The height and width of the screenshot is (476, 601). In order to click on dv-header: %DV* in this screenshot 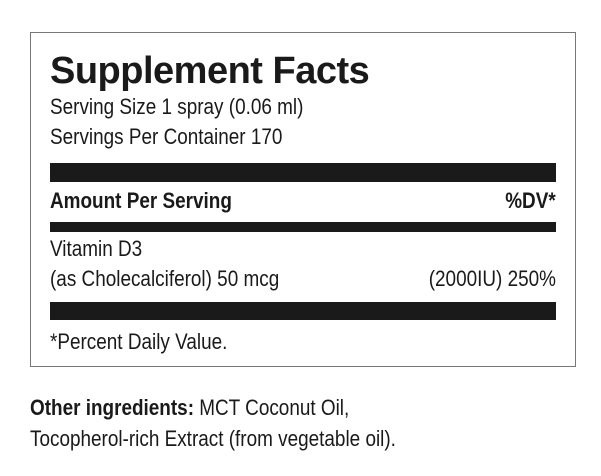, I will do `click(530, 200)`.